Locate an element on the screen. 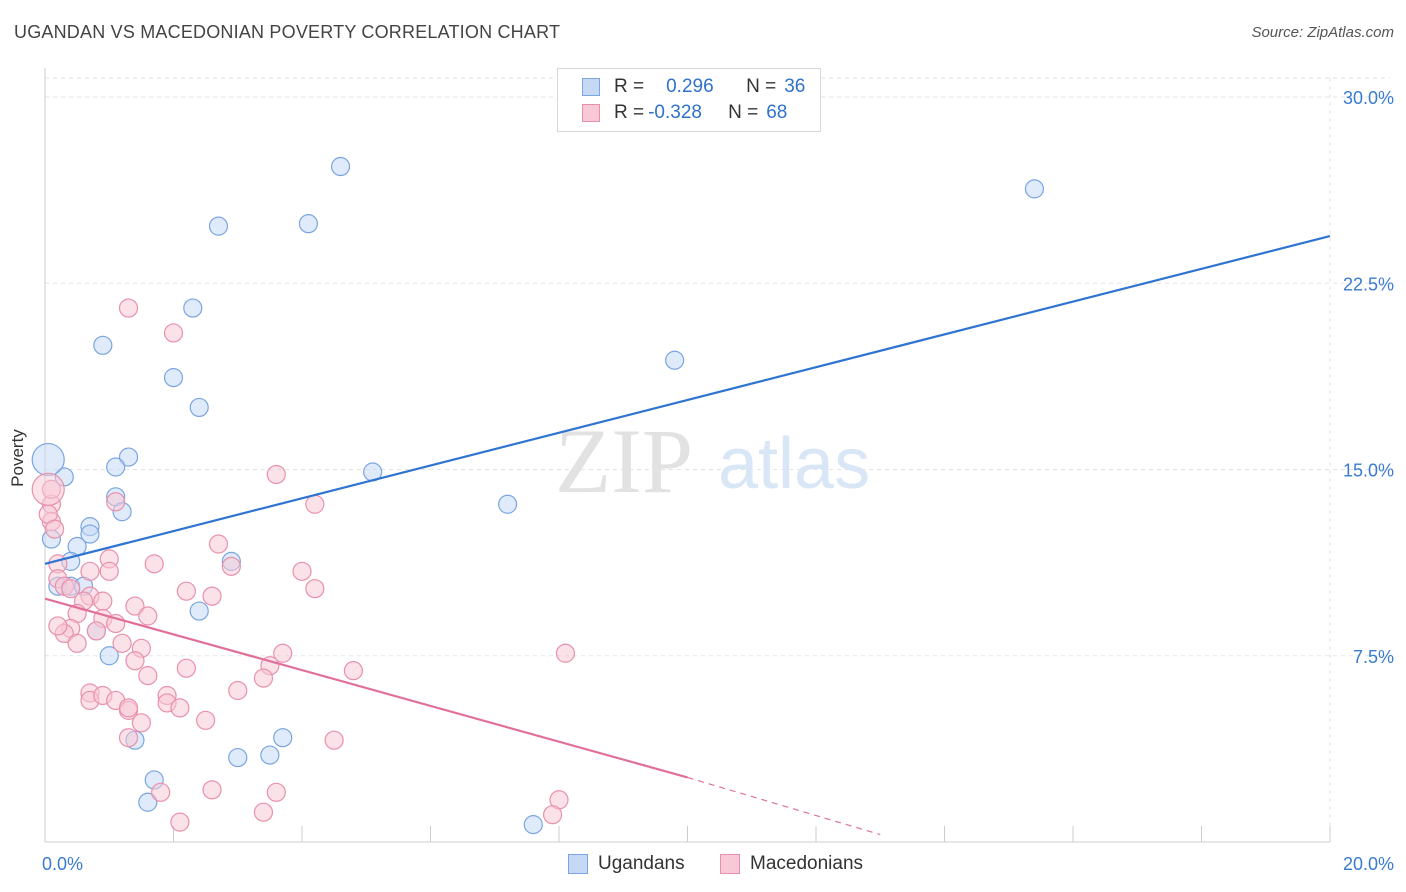 The height and width of the screenshot is (892, 1406). ugandans-swatch is located at coordinates (591, 87).